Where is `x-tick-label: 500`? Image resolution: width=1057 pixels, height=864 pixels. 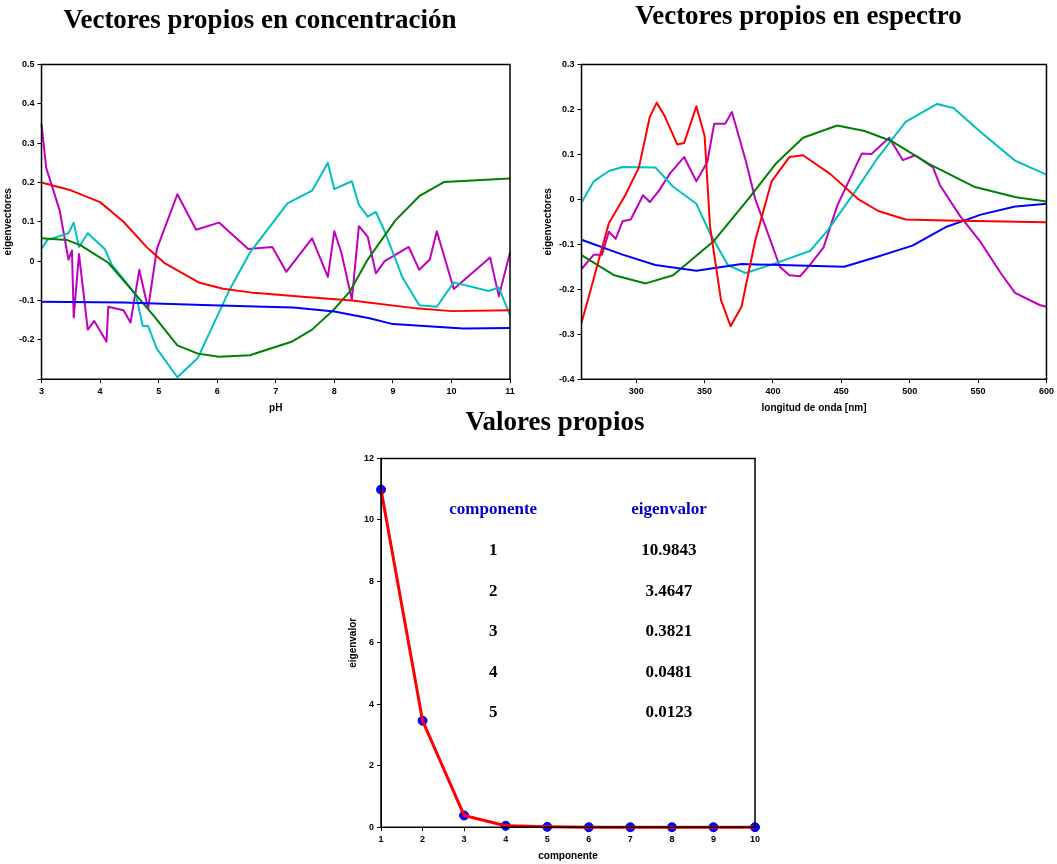 x-tick-label: 500 is located at coordinates (910, 391).